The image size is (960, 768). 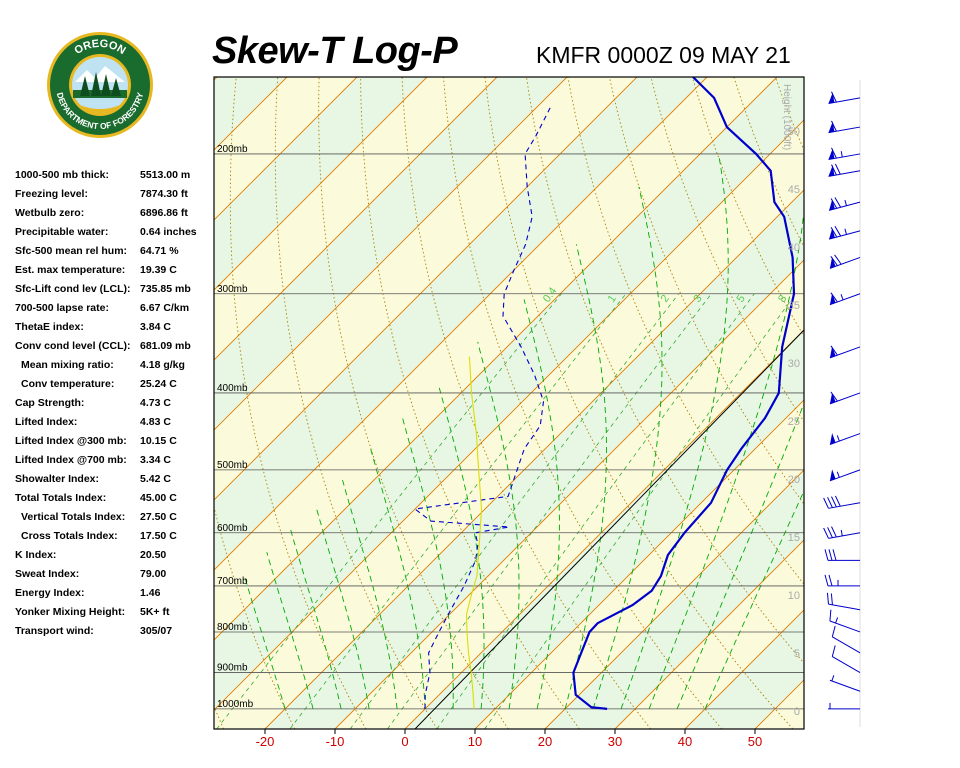 What do you see at coordinates (62, 232) in the screenshot?
I see `stat-label: Precipitable water:` at bounding box center [62, 232].